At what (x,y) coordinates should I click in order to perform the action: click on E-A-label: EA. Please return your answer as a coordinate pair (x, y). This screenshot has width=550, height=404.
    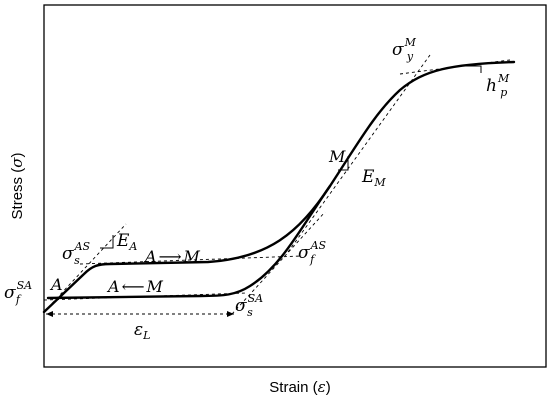
    Looking at the image, I should click on (126, 242).